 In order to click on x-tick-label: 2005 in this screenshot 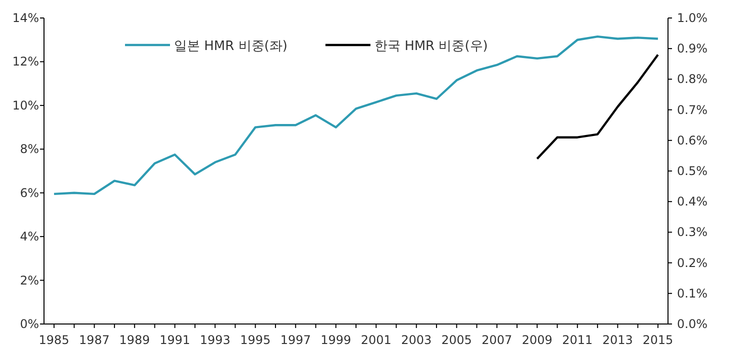, I will do `click(456, 340)`.